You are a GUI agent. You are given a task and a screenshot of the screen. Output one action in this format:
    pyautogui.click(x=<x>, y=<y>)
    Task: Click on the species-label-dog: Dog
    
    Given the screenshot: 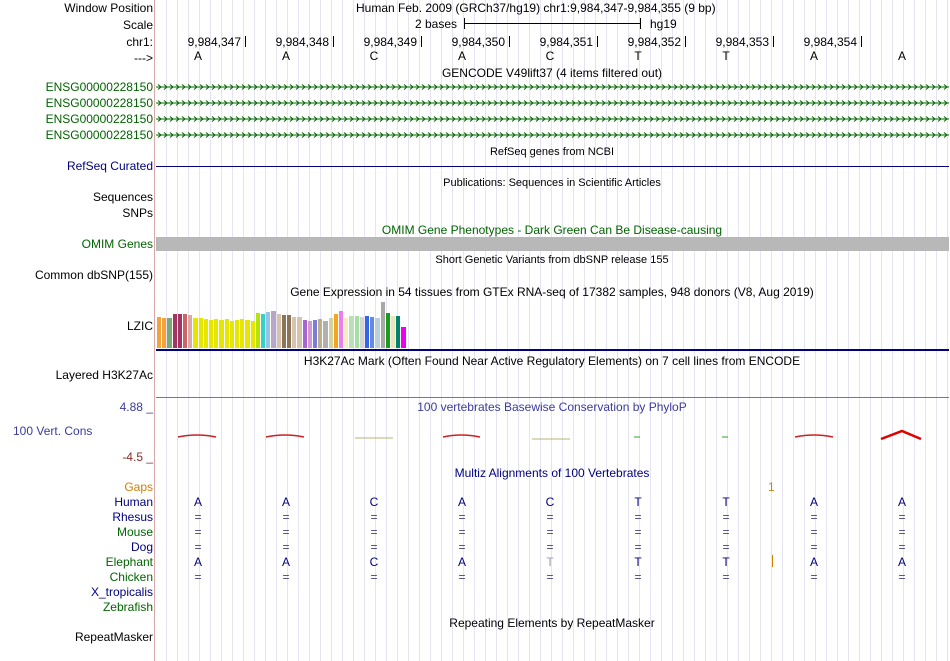 What is the action you would take?
    pyautogui.click(x=141, y=547)
    